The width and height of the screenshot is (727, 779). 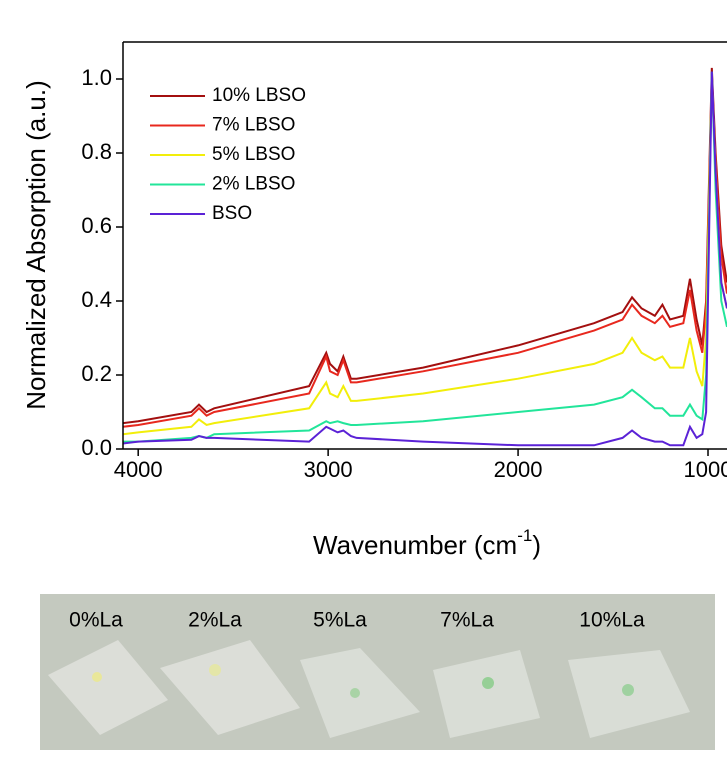 I want to click on y-tick-label: 0.0, so click(x=96, y=447).